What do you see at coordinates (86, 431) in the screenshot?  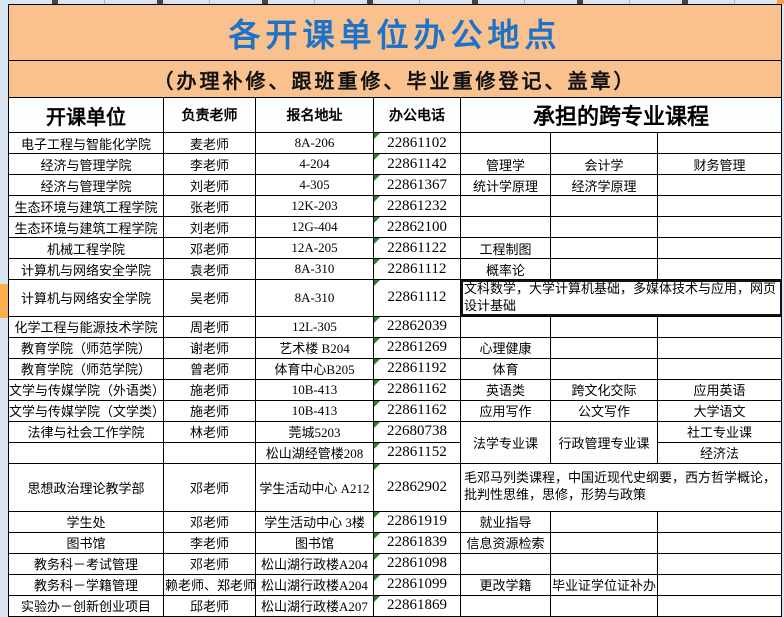 I see `unit-cell: 法律与社会工作学院` at bounding box center [86, 431].